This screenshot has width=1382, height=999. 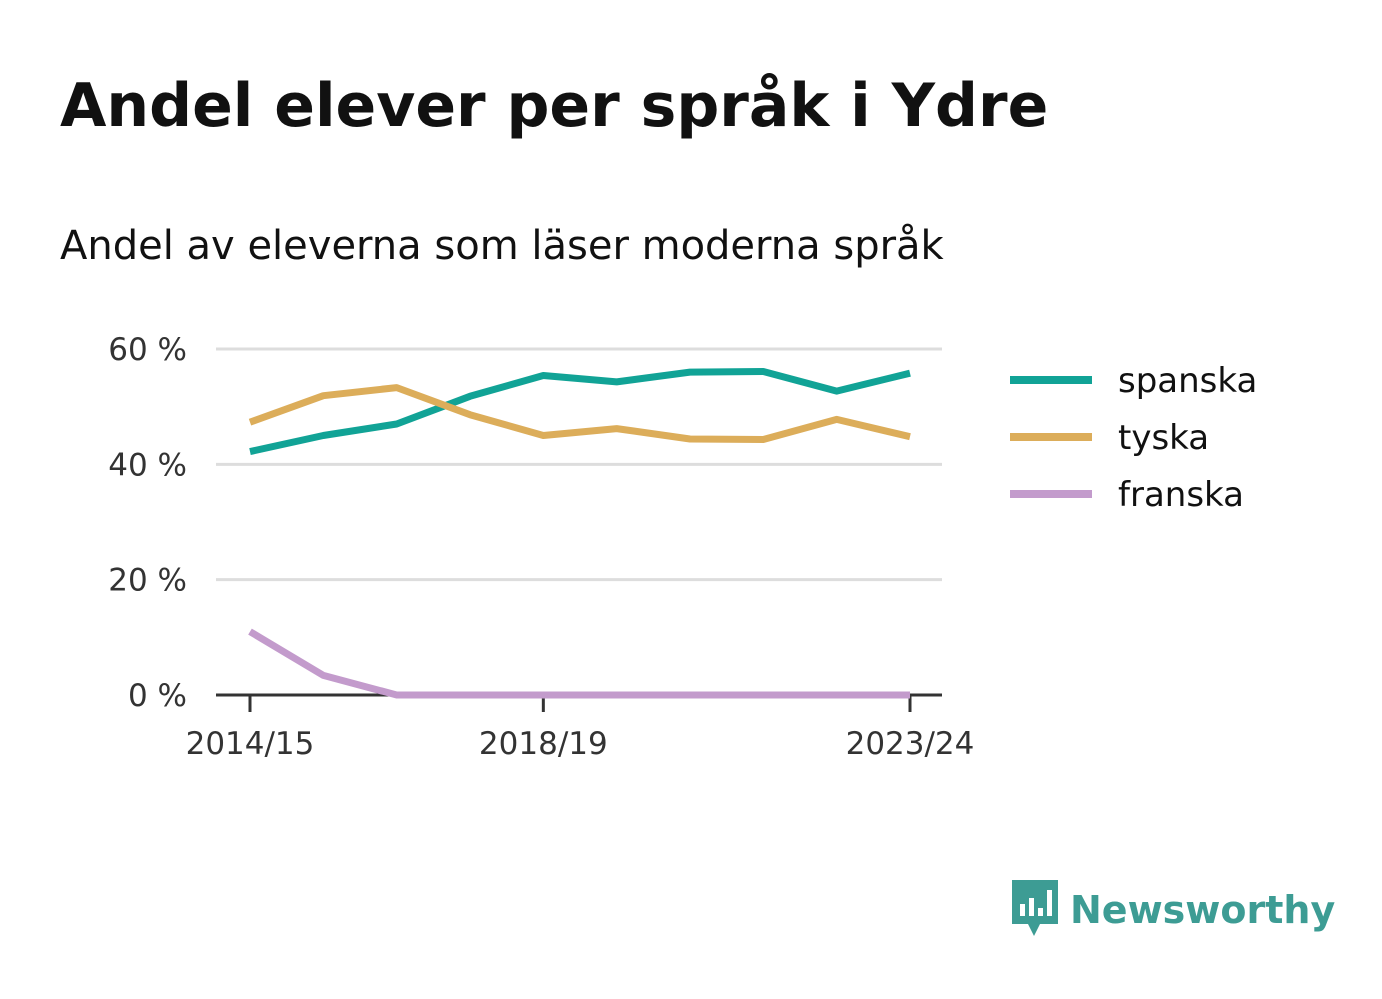 I want to click on series-line-tyska, so click(x=579, y=413).